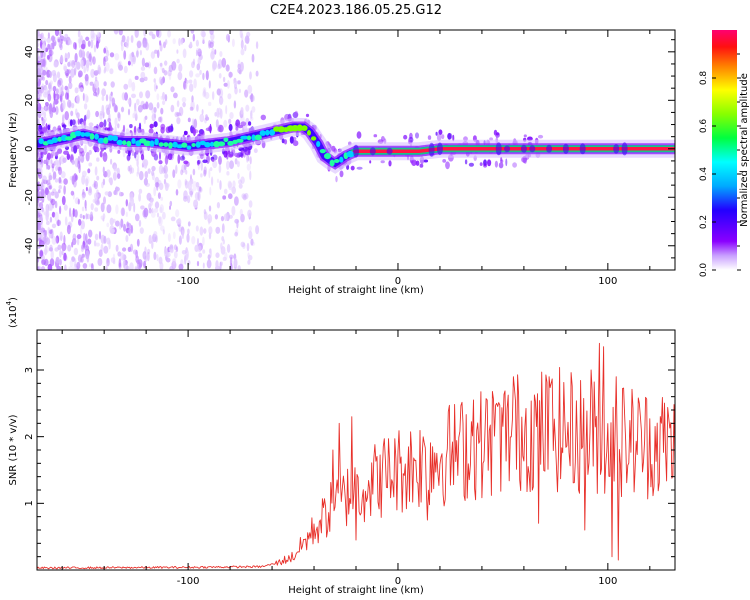 Image resolution: width=750 pixels, height=600 pixels. I want to click on x-tick-label: 100, so click(607, 581).